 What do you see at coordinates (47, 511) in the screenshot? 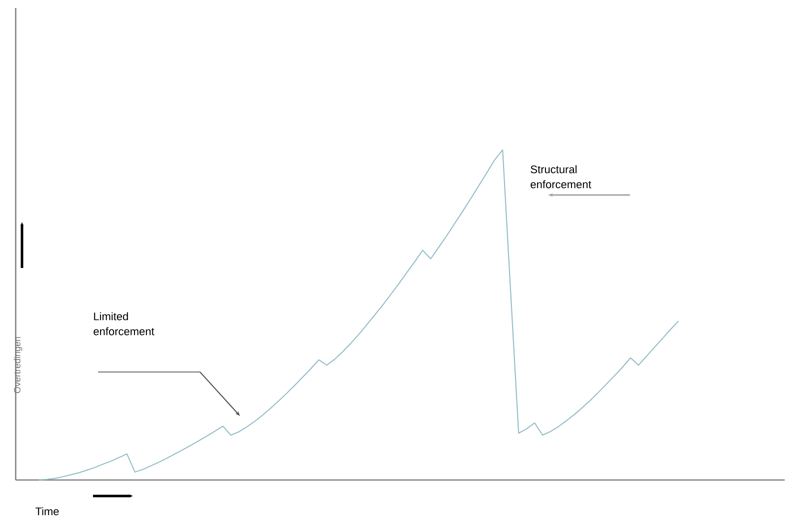
I see `x-axis-title: Time` at bounding box center [47, 511].